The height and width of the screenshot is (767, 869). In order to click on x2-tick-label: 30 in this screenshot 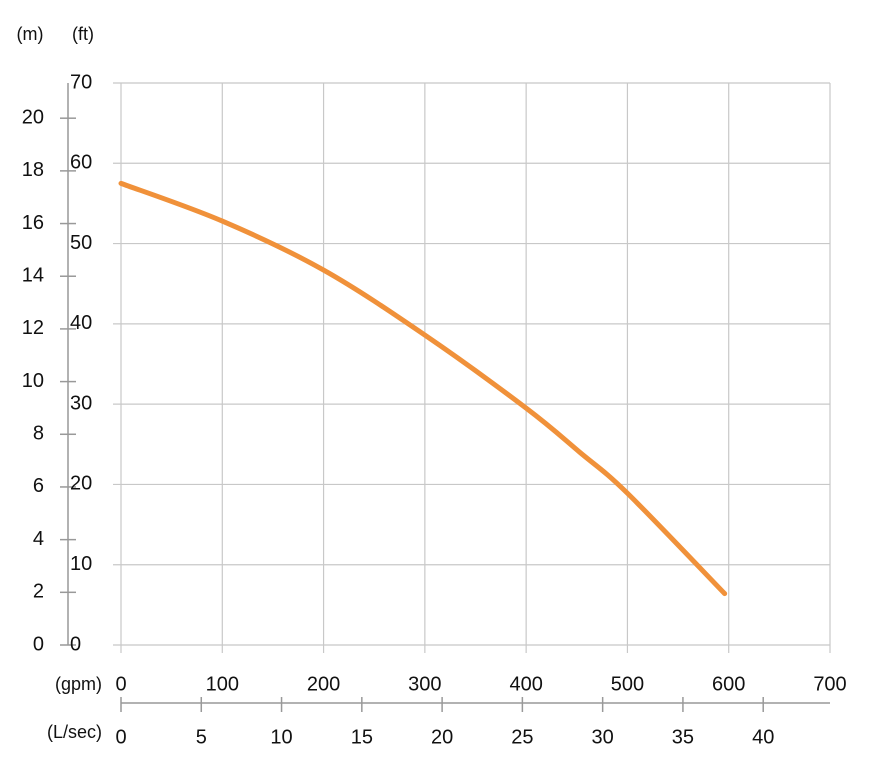, I will do `click(603, 737)`.